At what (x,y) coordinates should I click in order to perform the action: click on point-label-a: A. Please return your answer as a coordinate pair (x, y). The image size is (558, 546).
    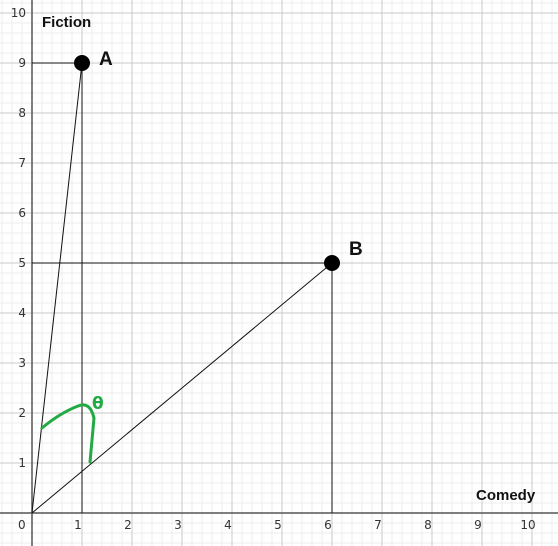
    Looking at the image, I should click on (106, 59).